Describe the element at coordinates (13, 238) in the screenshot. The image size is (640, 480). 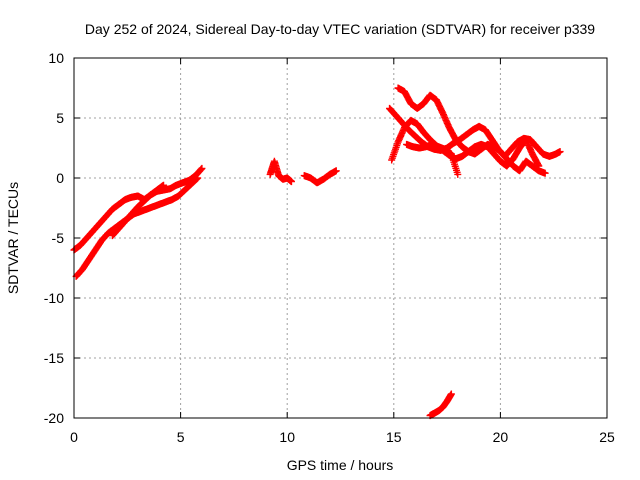
I see `y-axis-label: SDTVAR / TECUs` at that location.